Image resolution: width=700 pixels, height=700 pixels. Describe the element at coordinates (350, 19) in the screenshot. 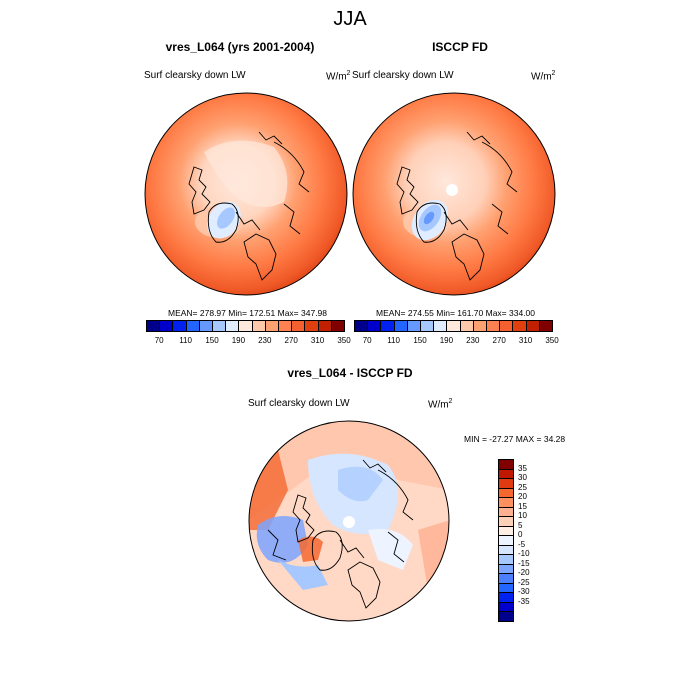

I see `main-title: JJA` at that location.